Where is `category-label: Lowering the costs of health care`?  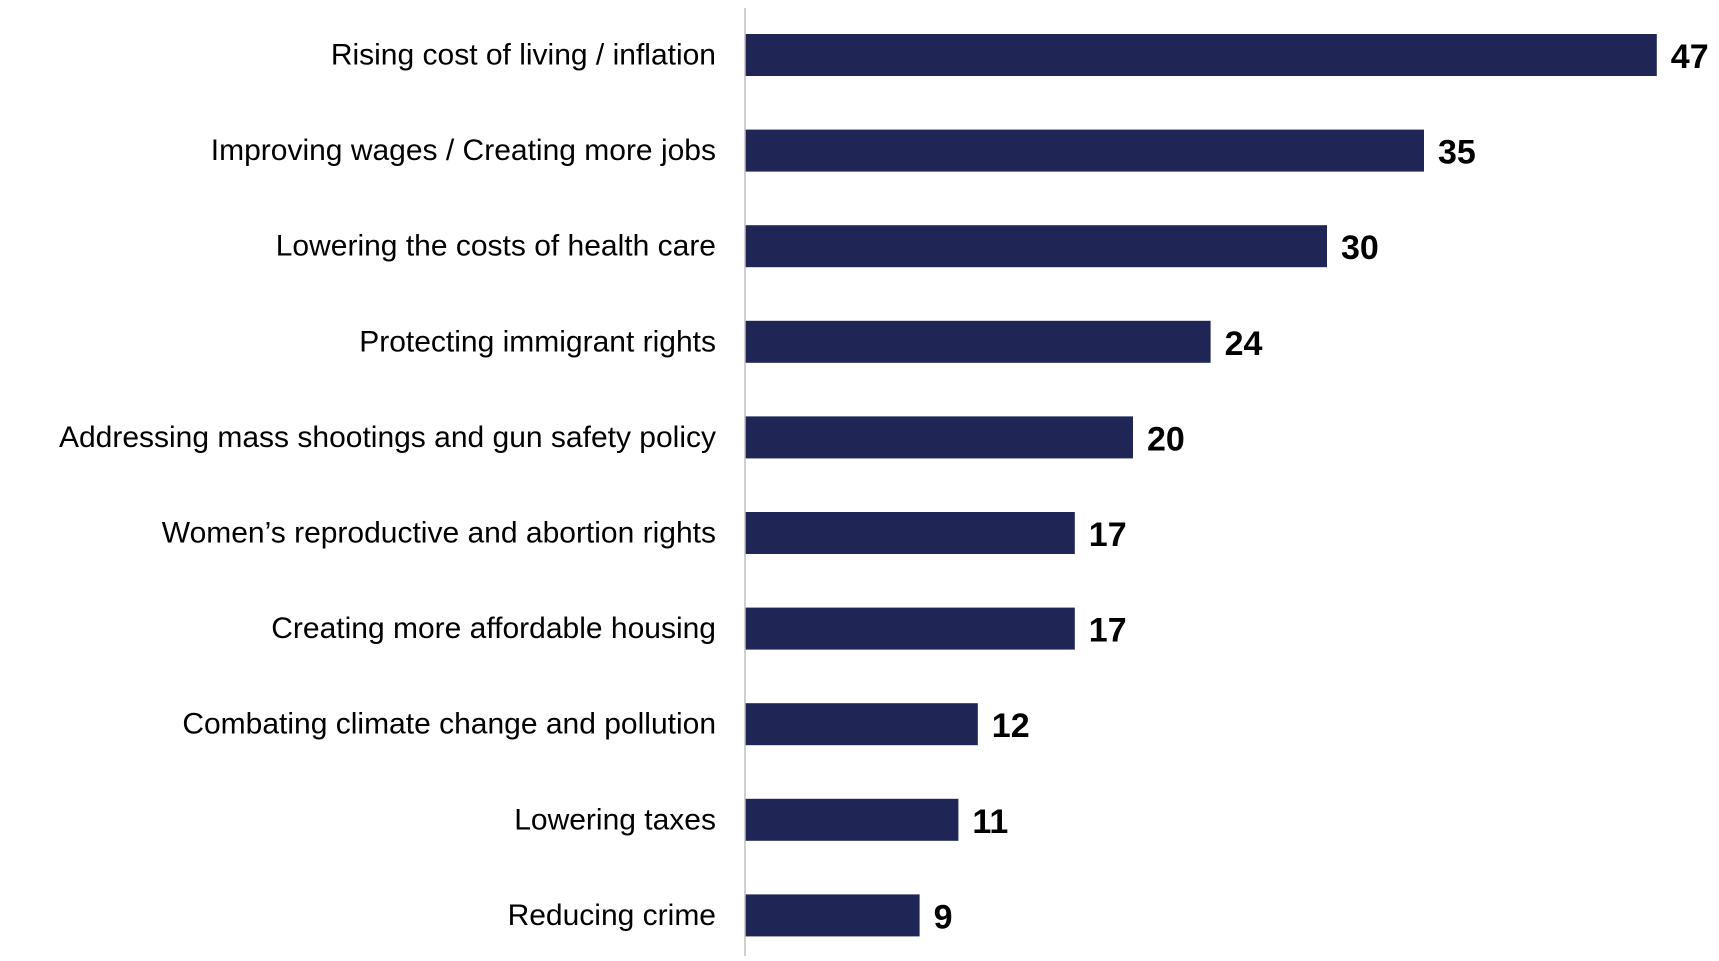
category-label: Lowering the costs of health care is located at coordinates (496, 246).